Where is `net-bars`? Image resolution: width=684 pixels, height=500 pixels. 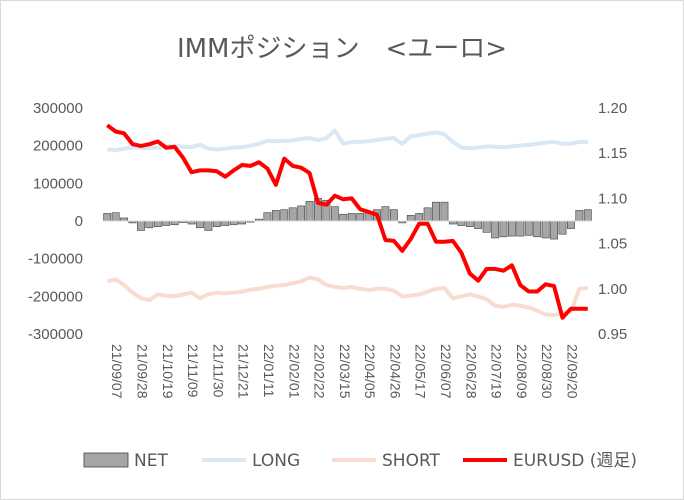 net-bars is located at coordinates (347, 219).